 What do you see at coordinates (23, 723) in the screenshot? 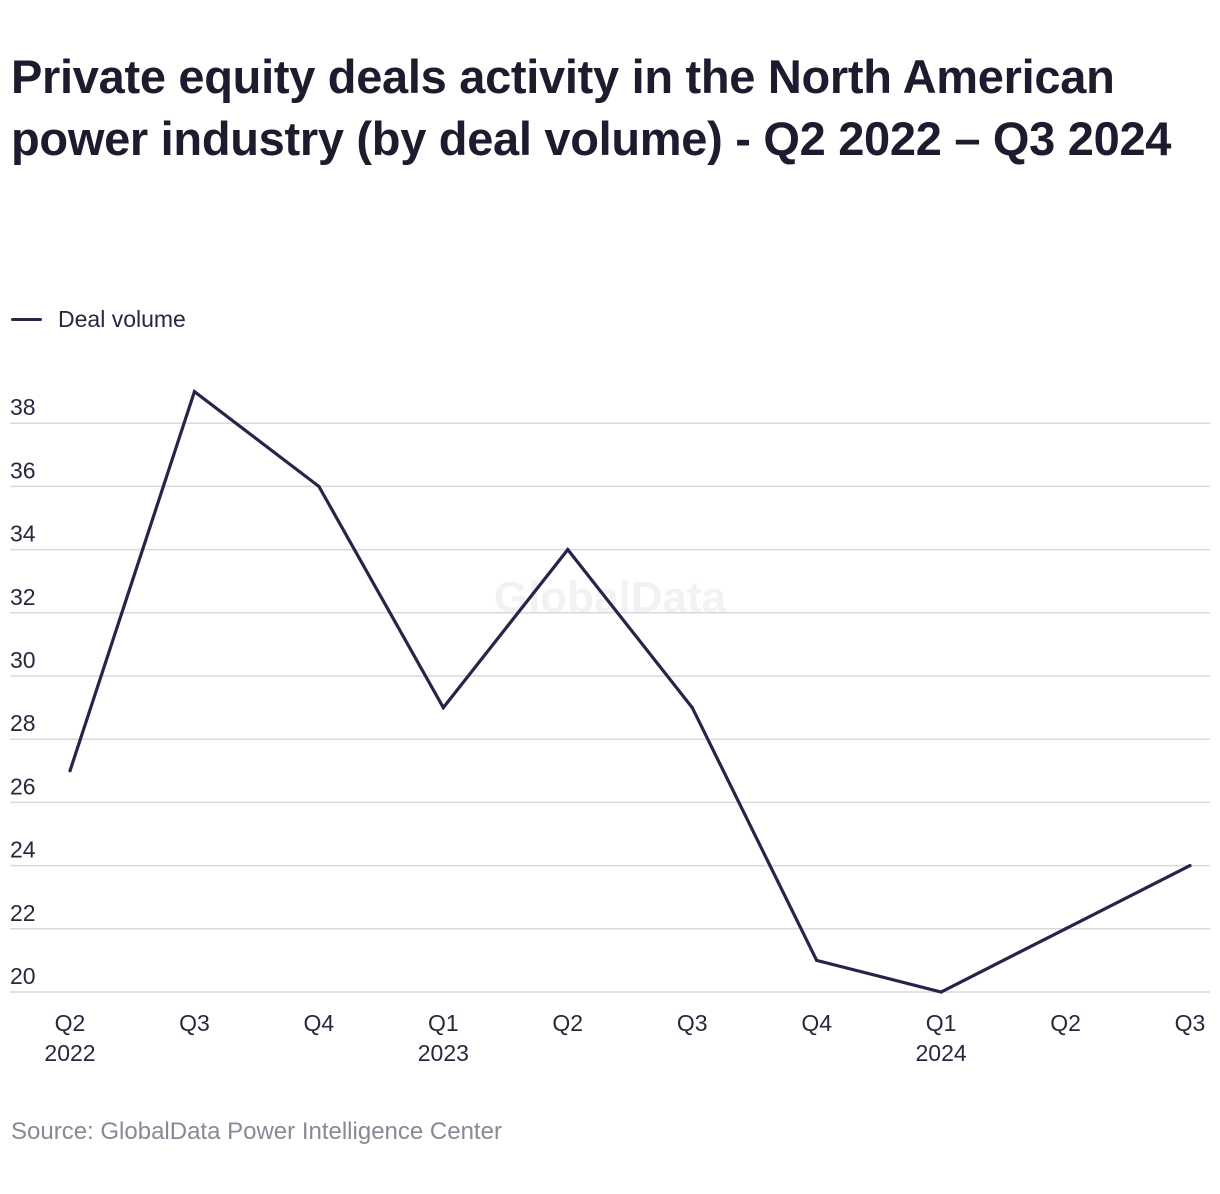
I see `y-tick-label: 28` at bounding box center [23, 723].